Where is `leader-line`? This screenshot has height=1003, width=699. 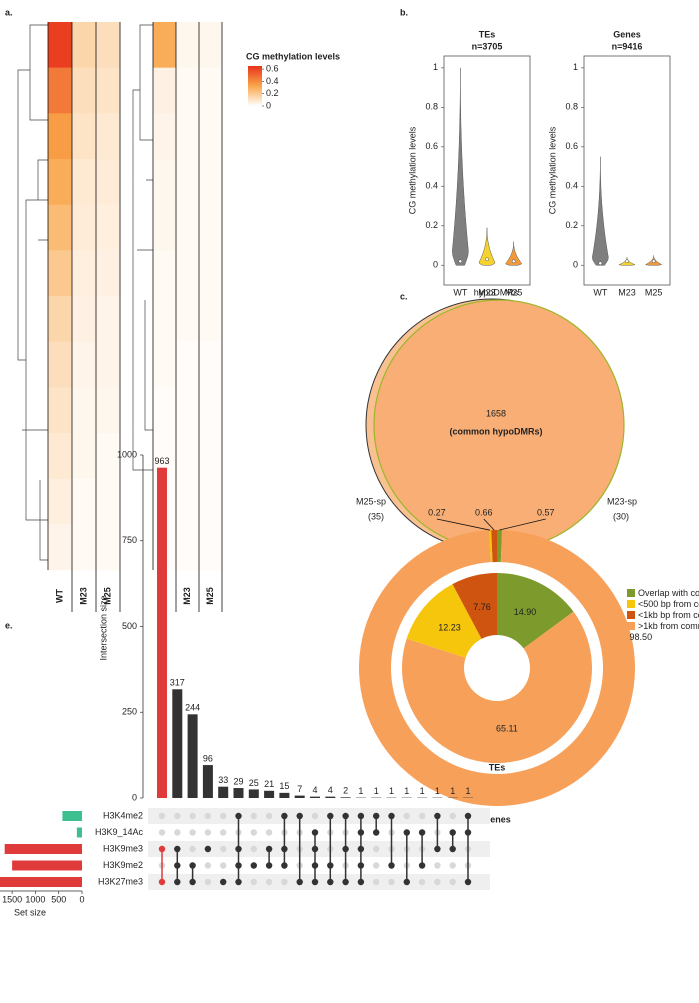 leader-line is located at coordinates (489, 524).